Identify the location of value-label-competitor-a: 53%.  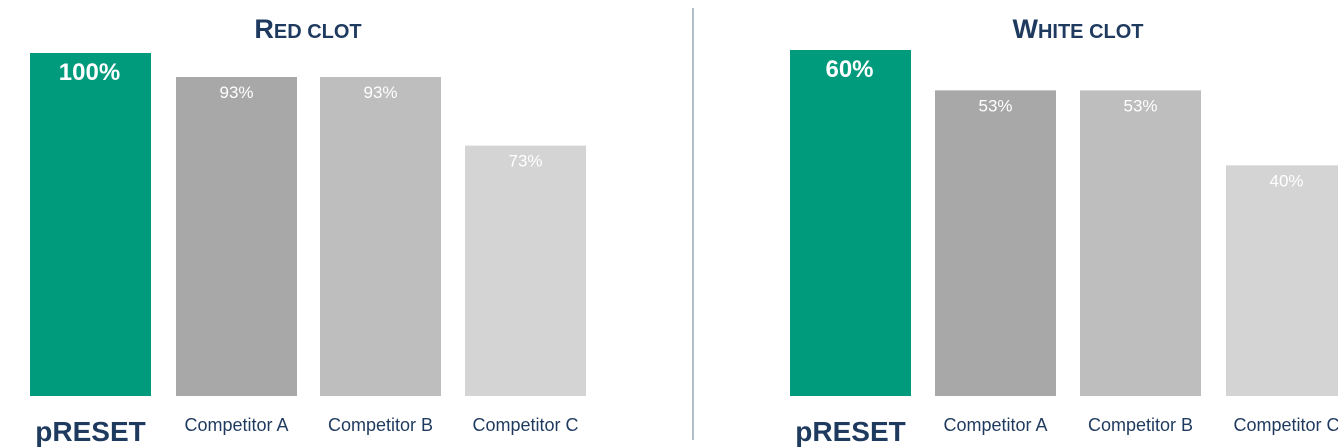
(995, 105).